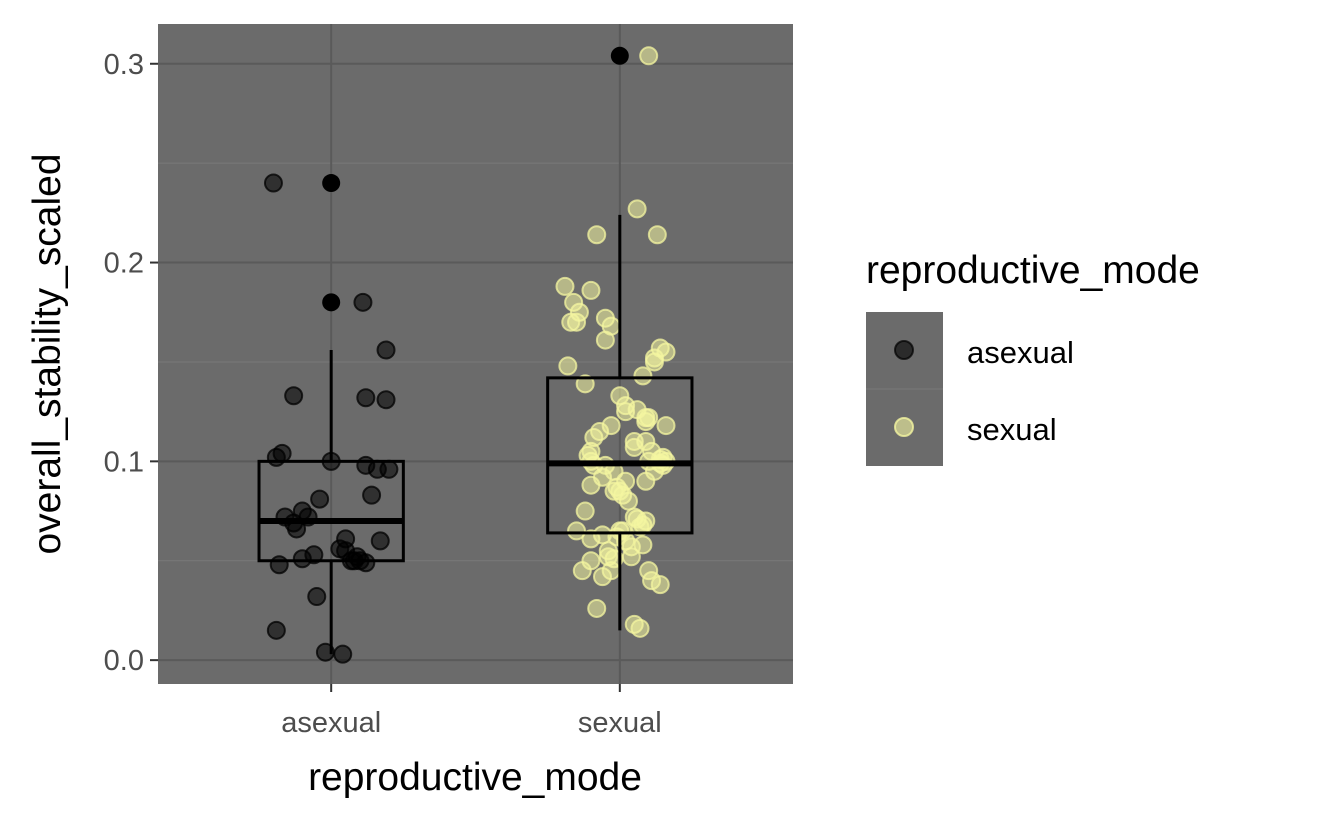  Describe the element at coordinates (471, 711) in the screenshot. I see `x-axis: asexual sexual` at that location.